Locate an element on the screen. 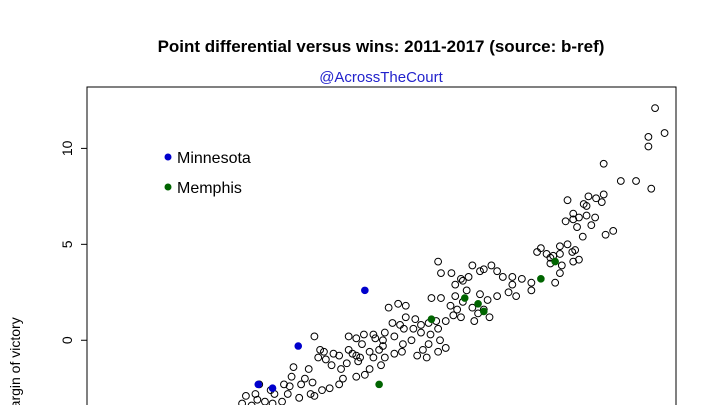 The height and width of the screenshot is (405, 720). data-point-minnesota is located at coordinates (365, 290).